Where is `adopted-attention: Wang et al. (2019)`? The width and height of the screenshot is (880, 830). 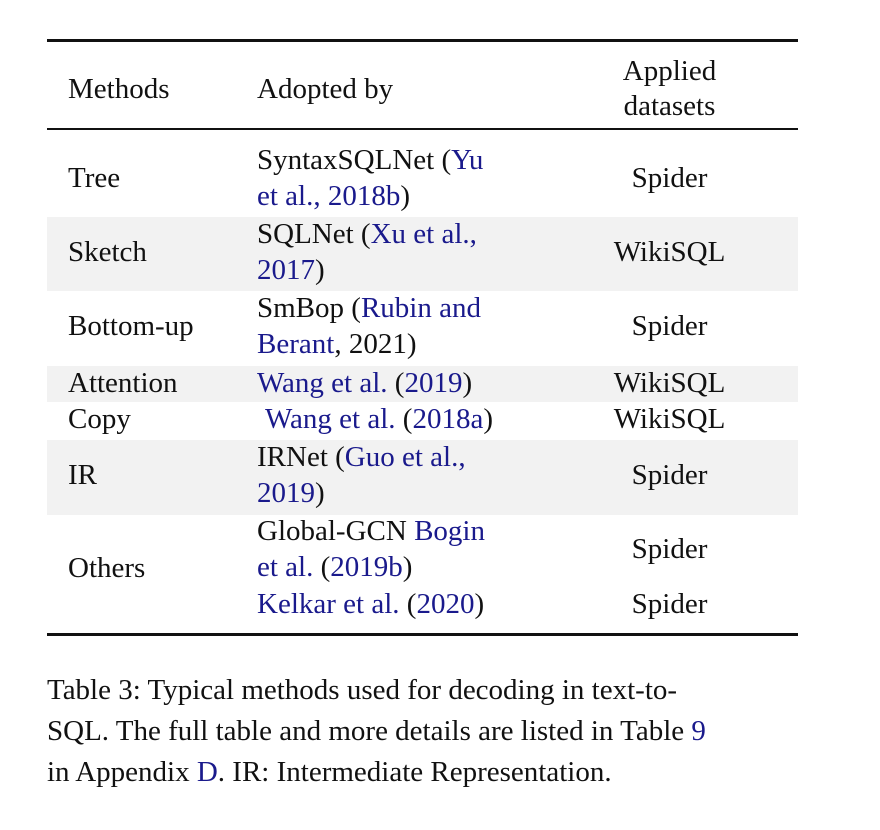 adopted-attention: Wang et al. (2019) is located at coordinates (364, 383).